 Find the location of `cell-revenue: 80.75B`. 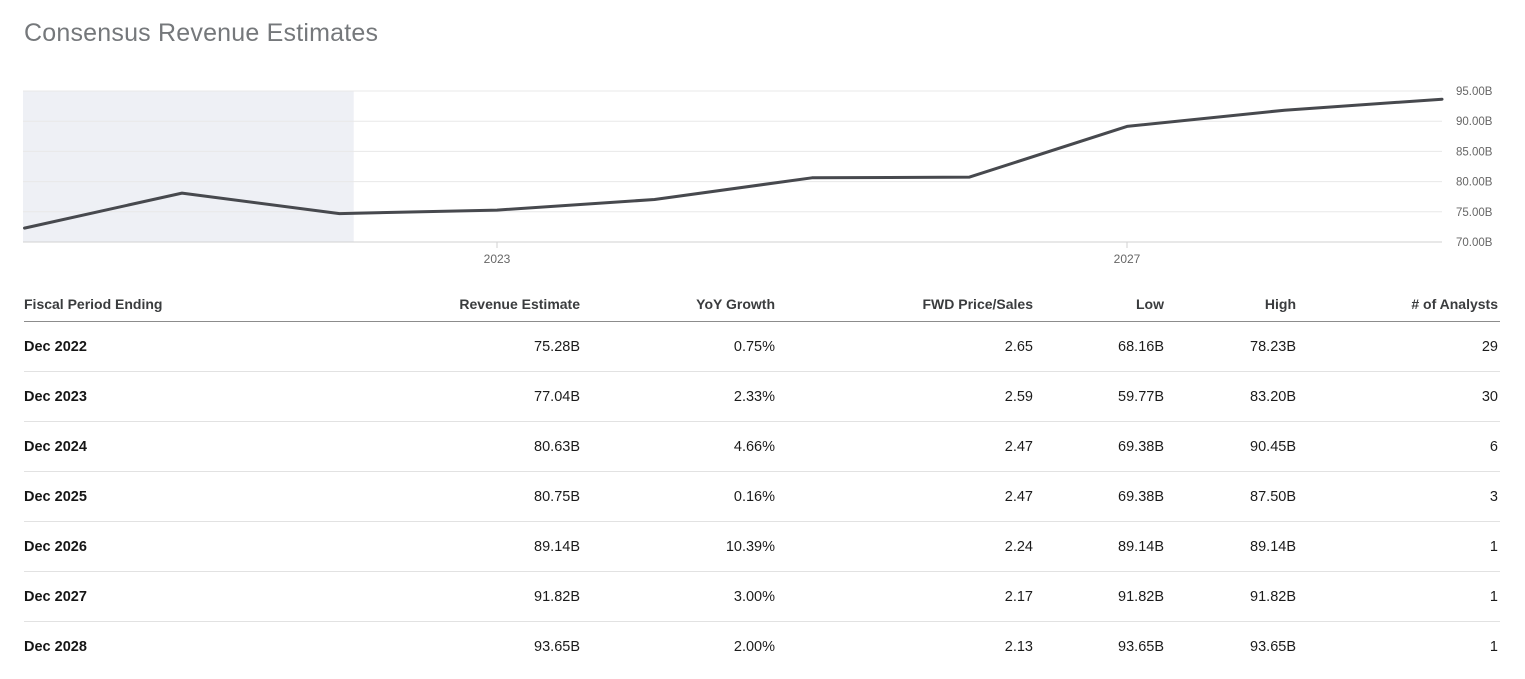

cell-revenue: 80.75B is located at coordinates (467, 496).